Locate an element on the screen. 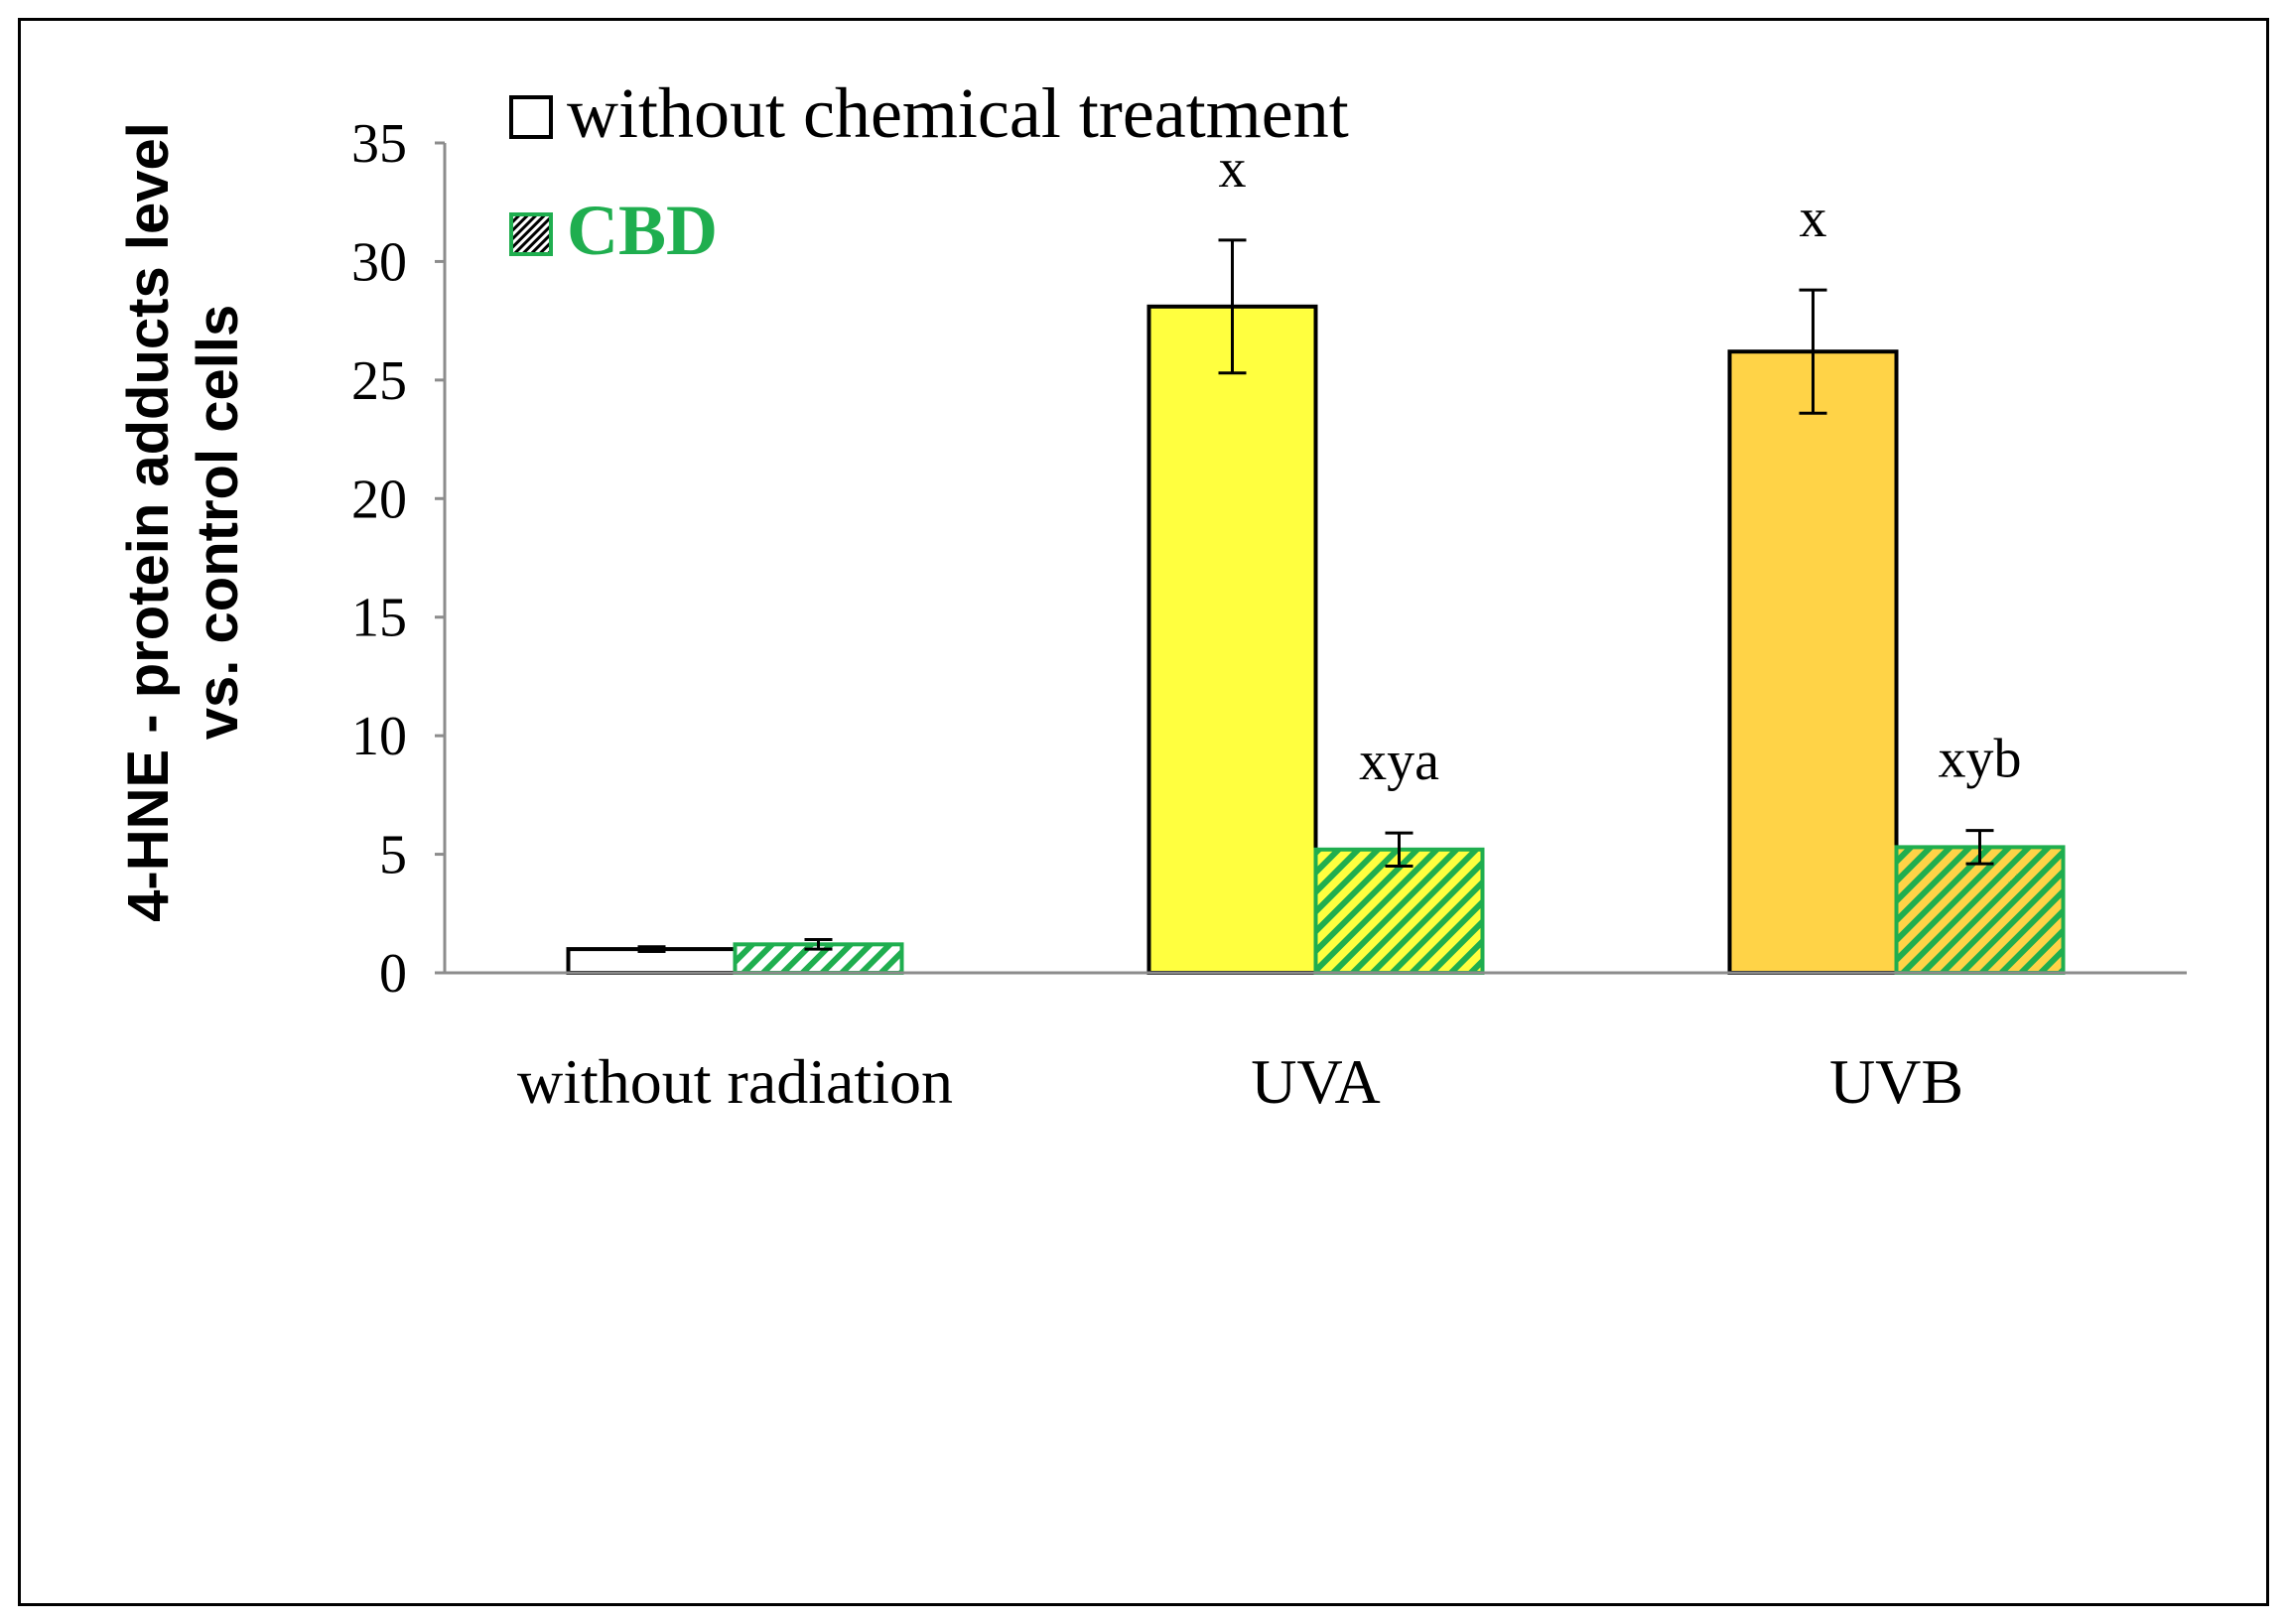 The image size is (2287, 1624). significance-annotations: x xya x xyb is located at coordinates (1620, 465).